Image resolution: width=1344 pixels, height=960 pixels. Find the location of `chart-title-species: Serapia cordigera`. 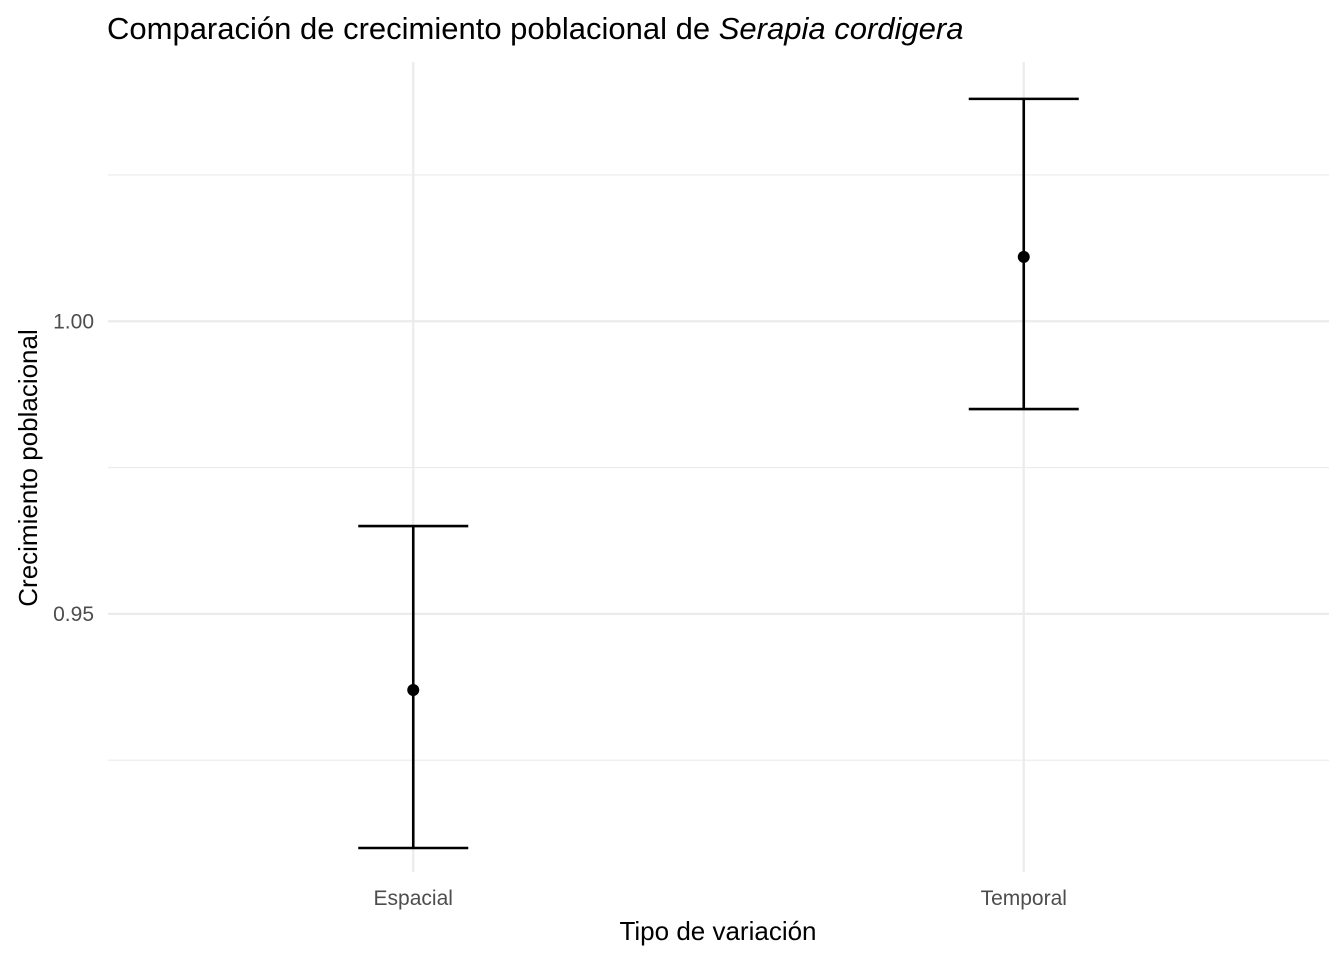

chart-title-species: Serapia cordigera is located at coordinates (841, 28).